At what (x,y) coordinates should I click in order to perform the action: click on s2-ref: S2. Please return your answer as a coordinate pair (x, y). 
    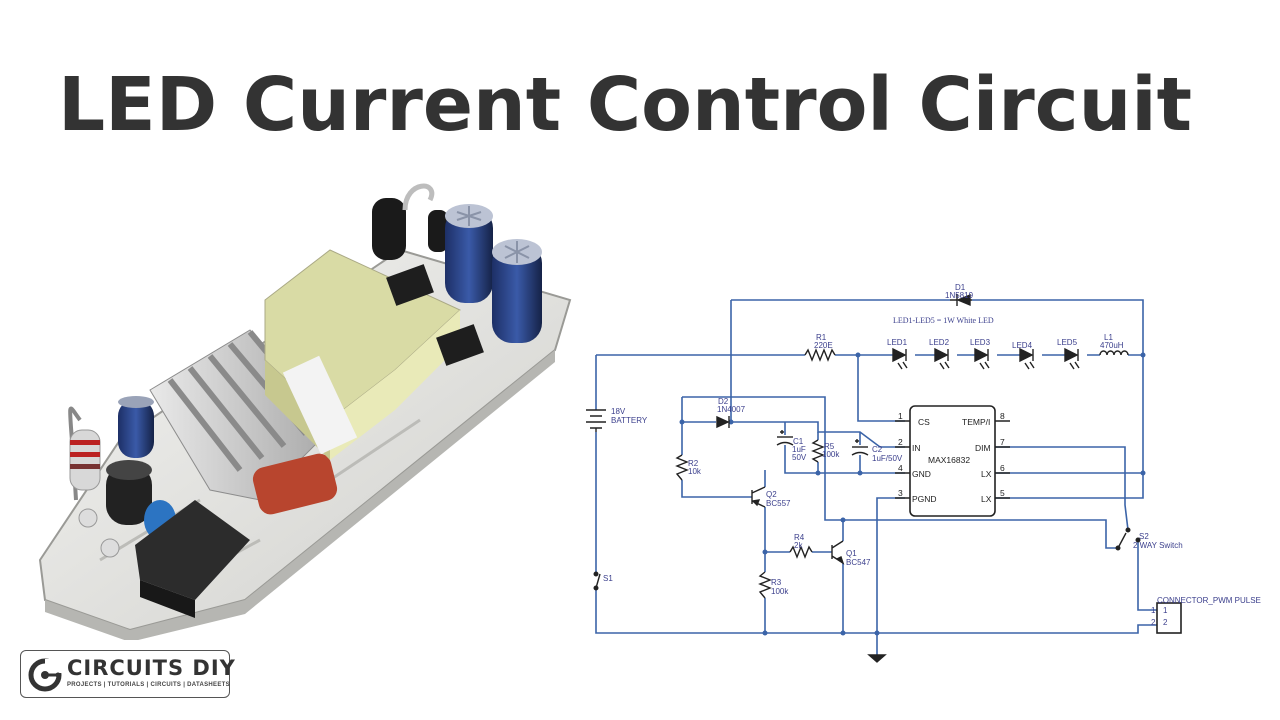
    Looking at the image, I should click on (1144, 536).